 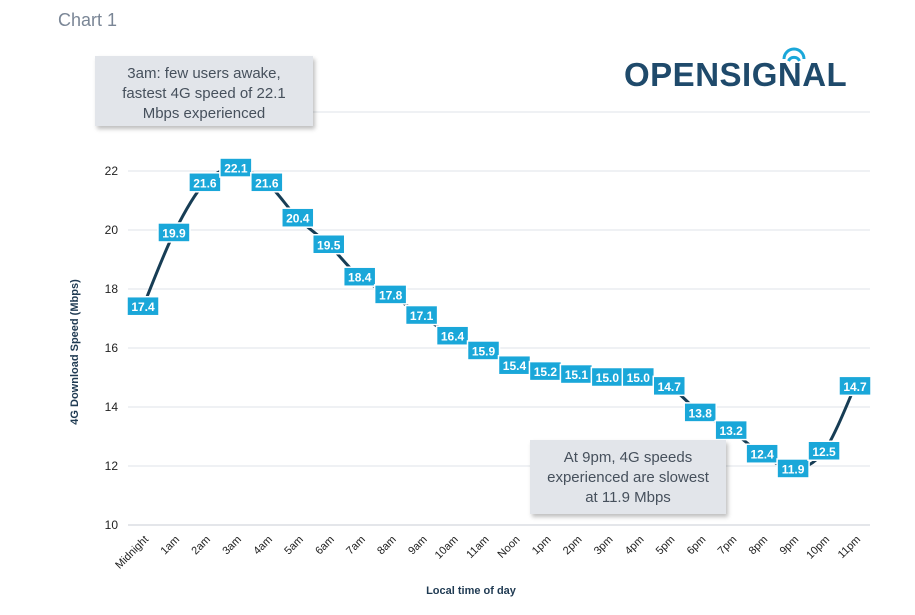 What do you see at coordinates (736, 74) in the screenshot?
I see `logo-text: OPENSIGNAL` at bounding box center [736, 74].